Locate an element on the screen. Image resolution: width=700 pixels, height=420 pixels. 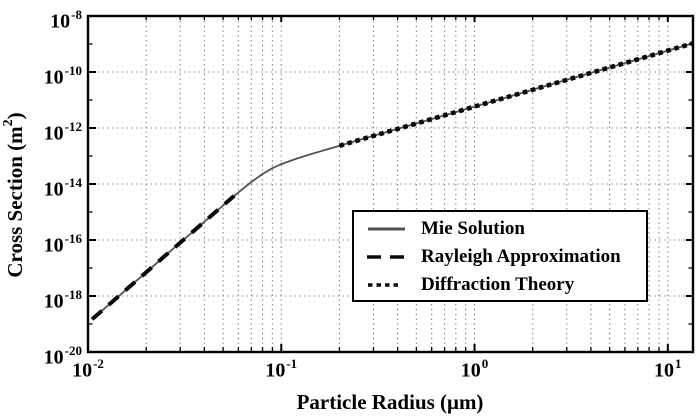
x-tick-label: 10⁻² is located at coordinates (88, 369).